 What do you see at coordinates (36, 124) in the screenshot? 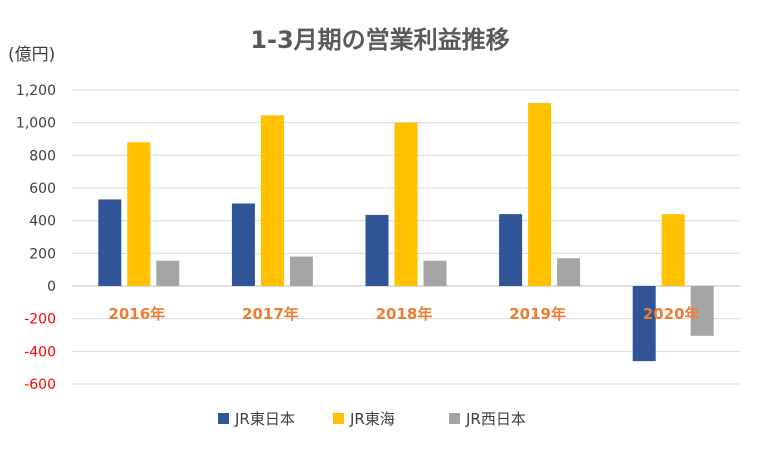
I see `y-tick-label: 1,000` at bounding box center [36, 124].